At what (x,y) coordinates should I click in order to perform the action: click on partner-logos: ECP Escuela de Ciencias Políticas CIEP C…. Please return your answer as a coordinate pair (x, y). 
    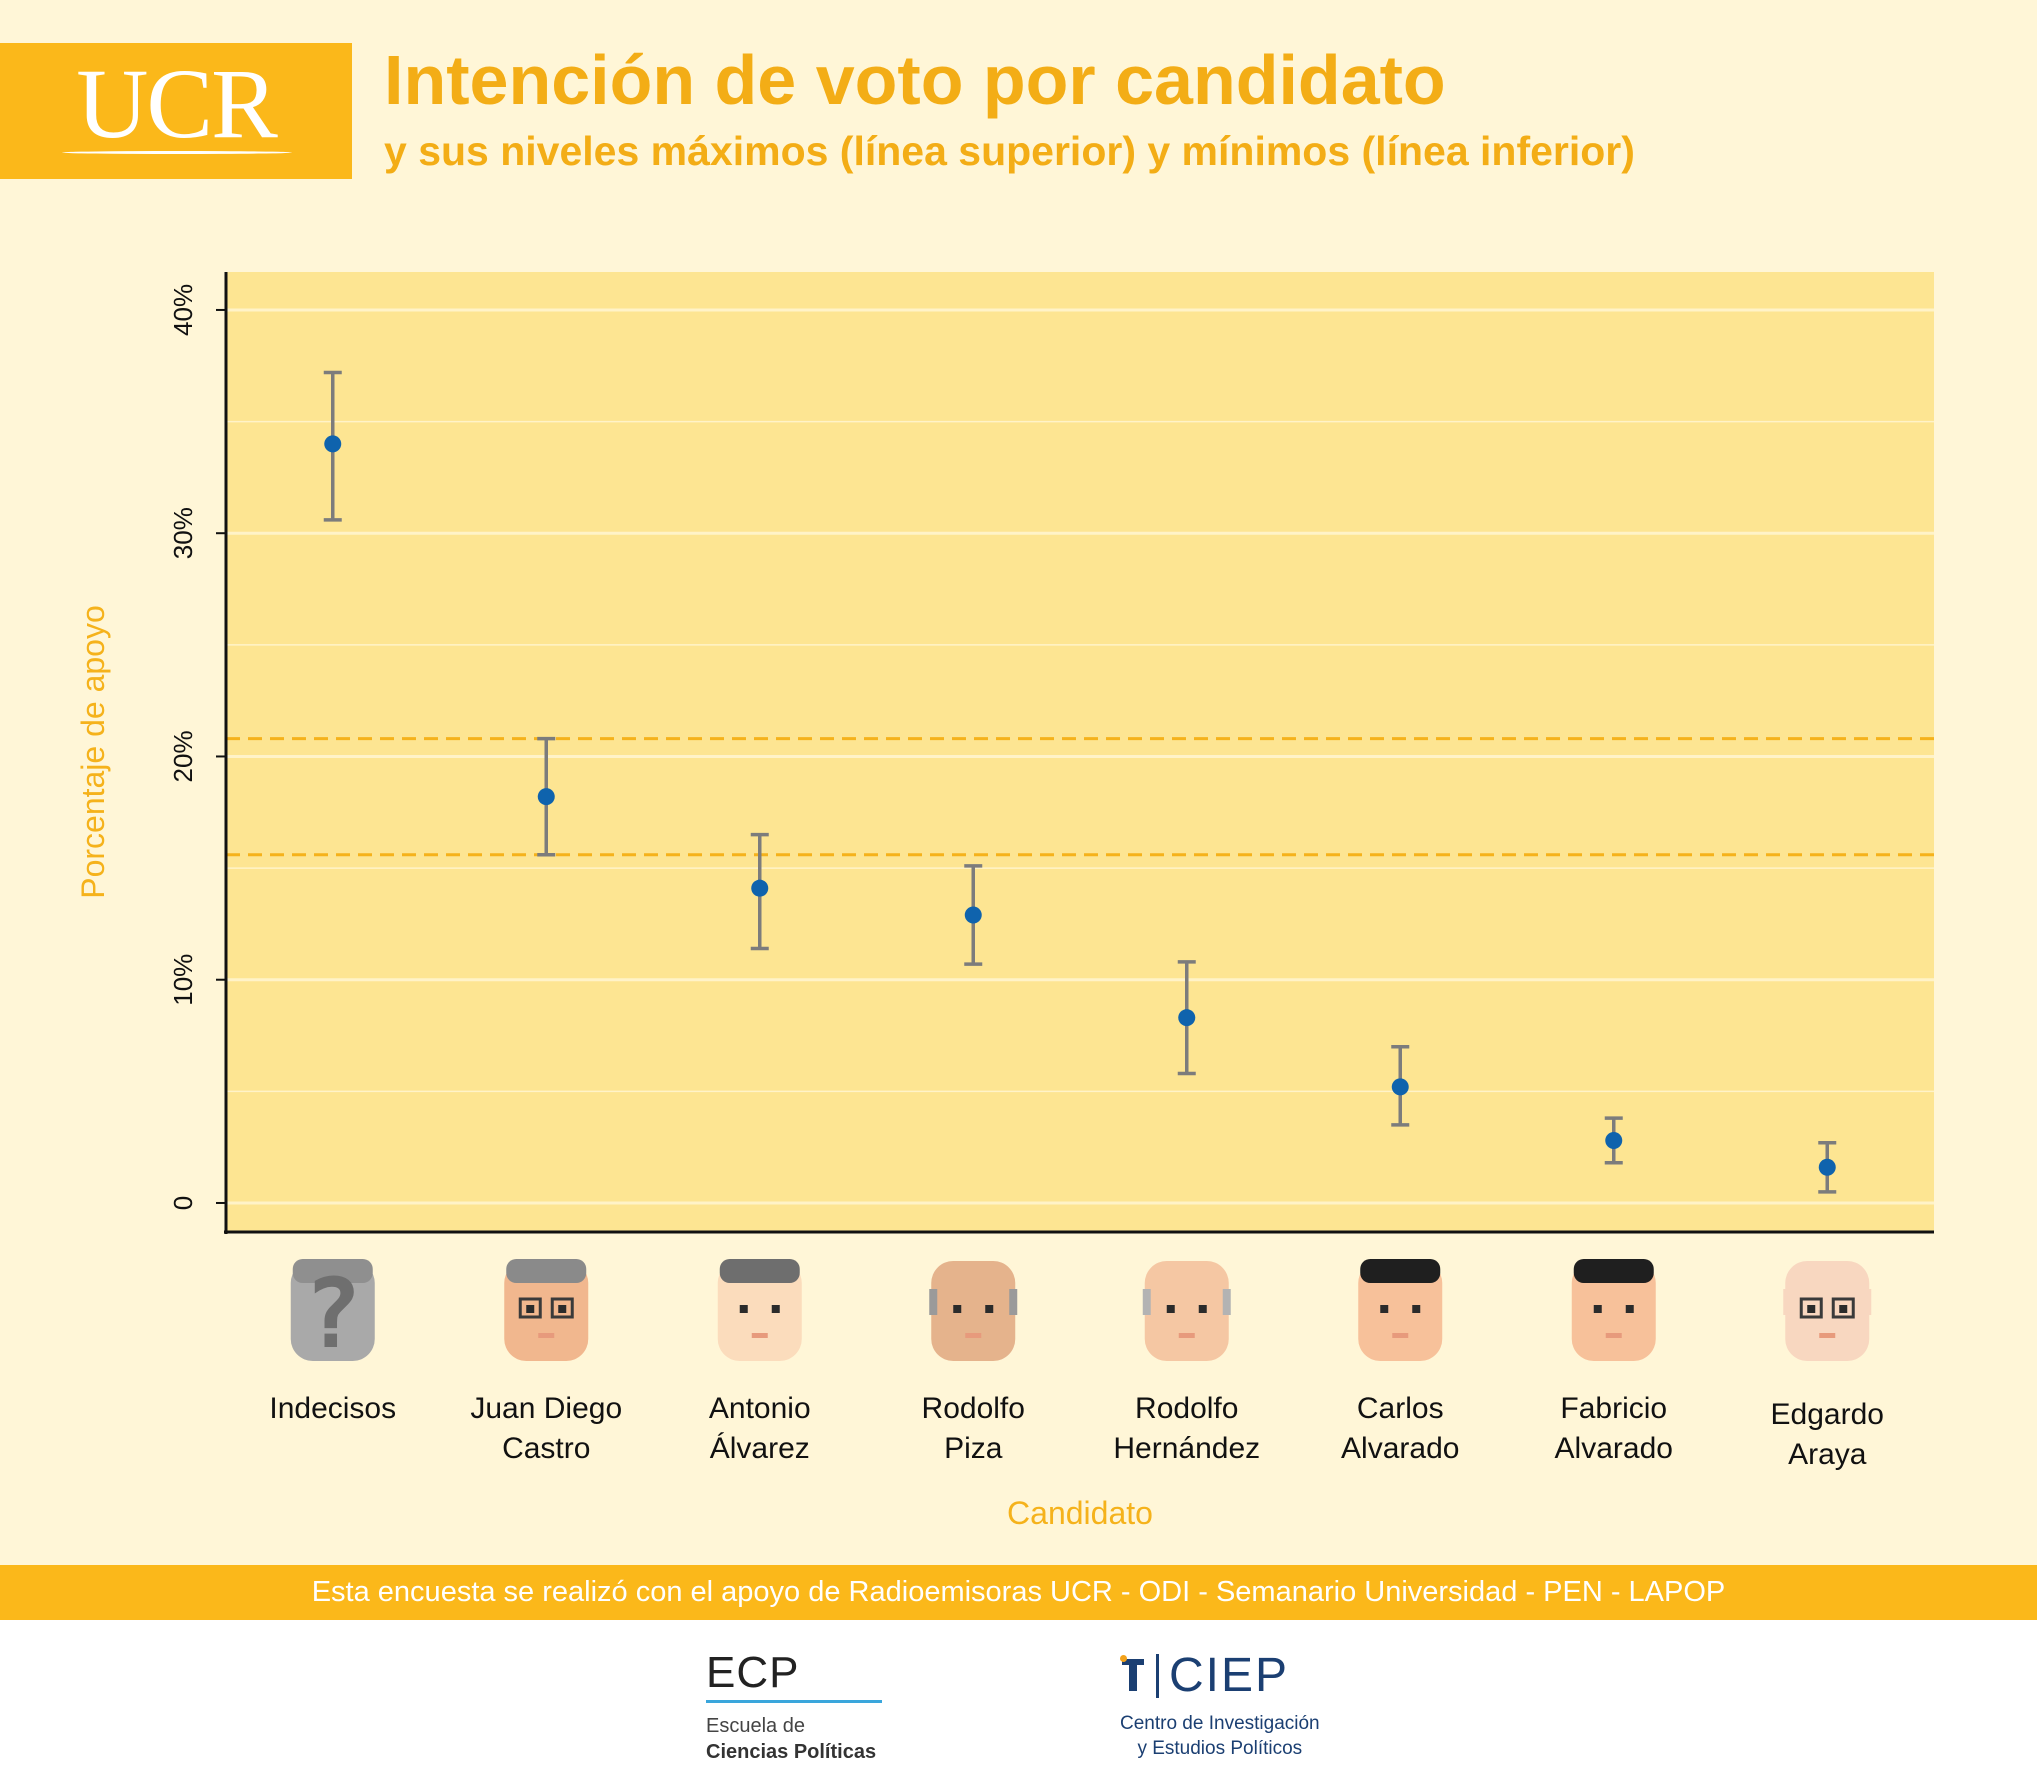
    Looking at the image, I should click on (1018, 1703).